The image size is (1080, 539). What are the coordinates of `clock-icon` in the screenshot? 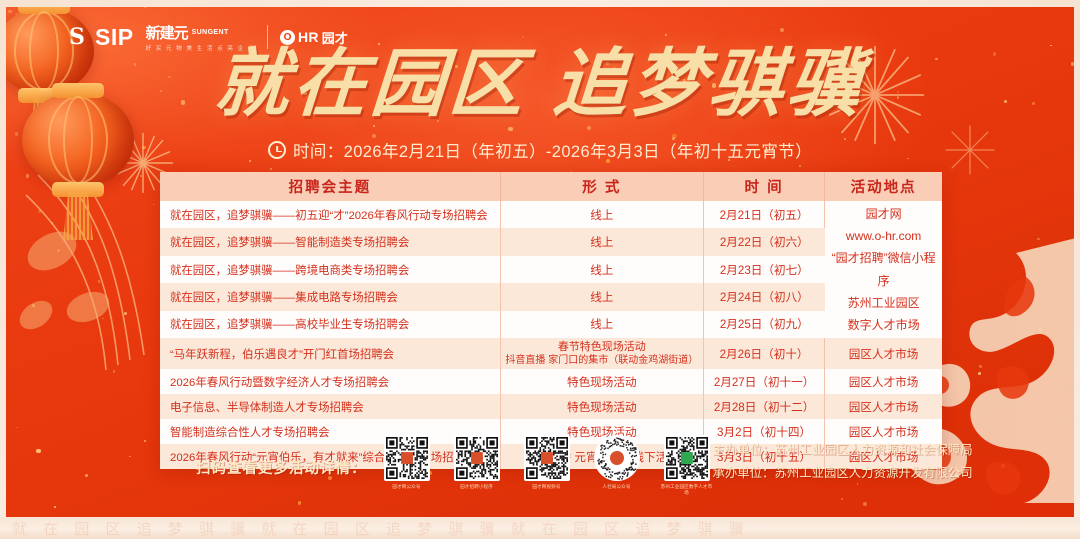 It's located at (276, 150).